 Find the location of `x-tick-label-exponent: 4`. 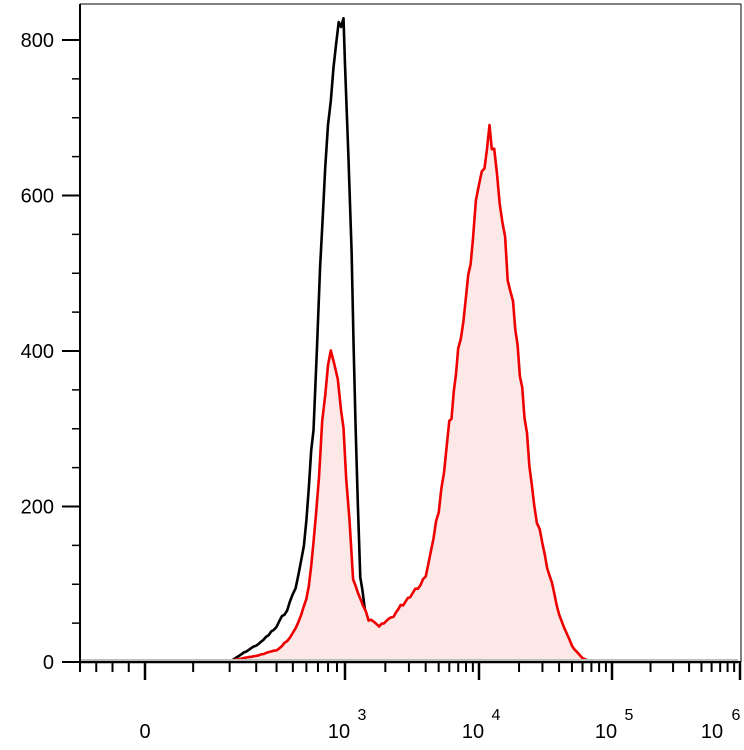

x-tick-label-exponent: 4 is located at coordinates (496, 715).